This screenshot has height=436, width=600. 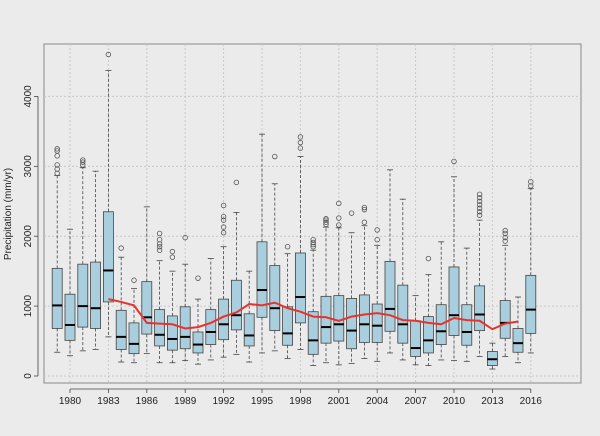 What do you see at coordinates (249, 316) in the screenshot?
I see `box-1994` at bounding box center [249, 316].